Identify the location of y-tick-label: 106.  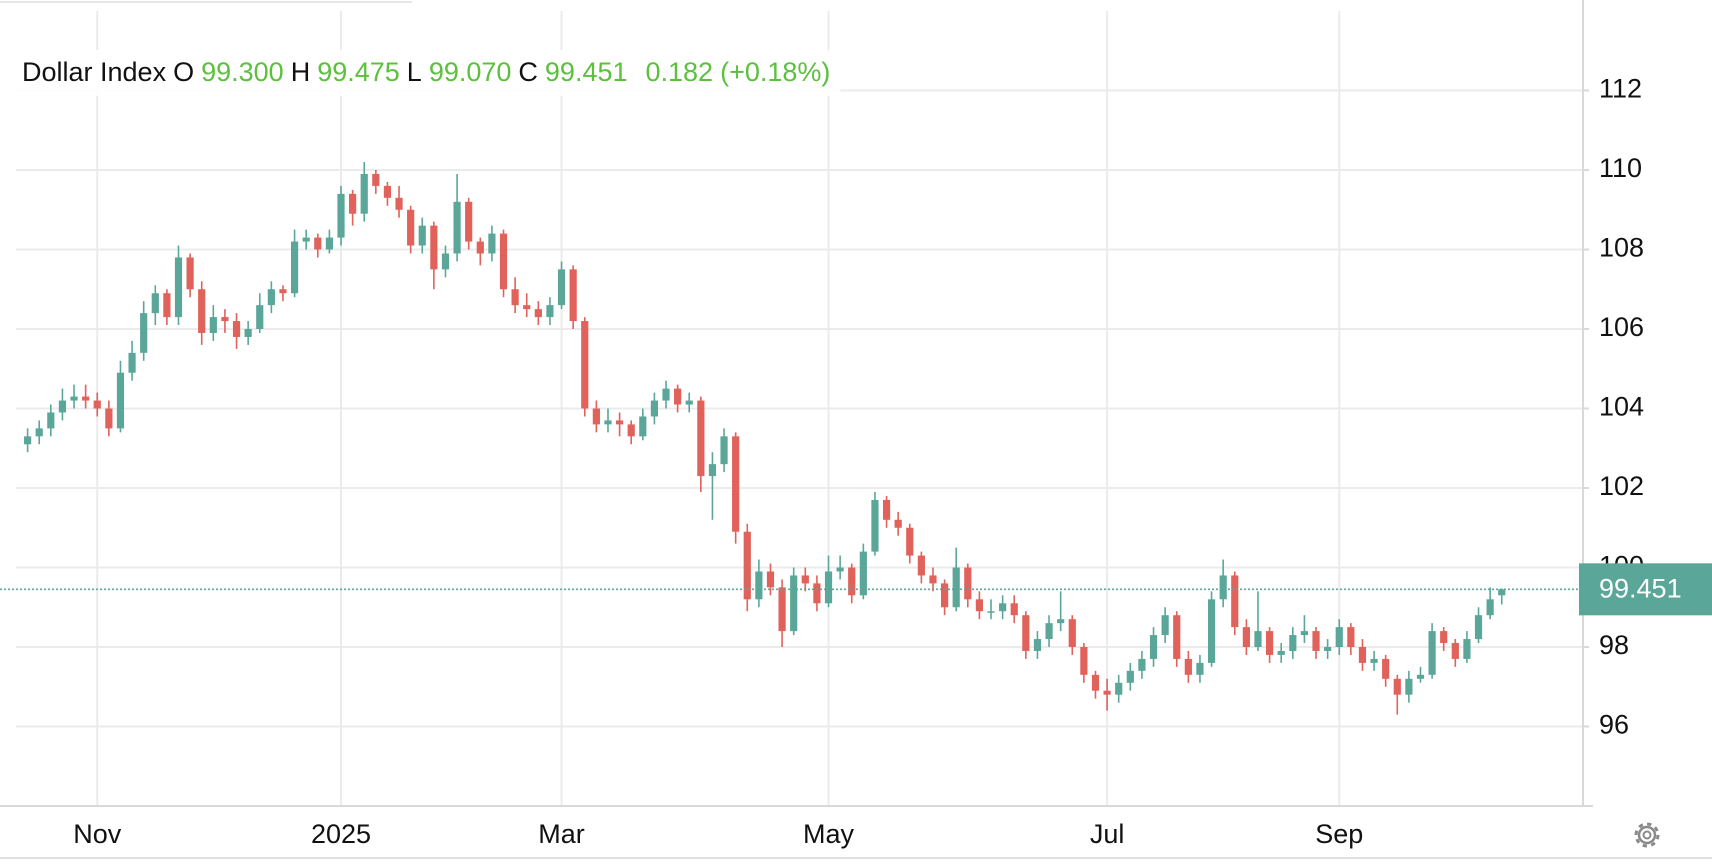
(1621, 327).